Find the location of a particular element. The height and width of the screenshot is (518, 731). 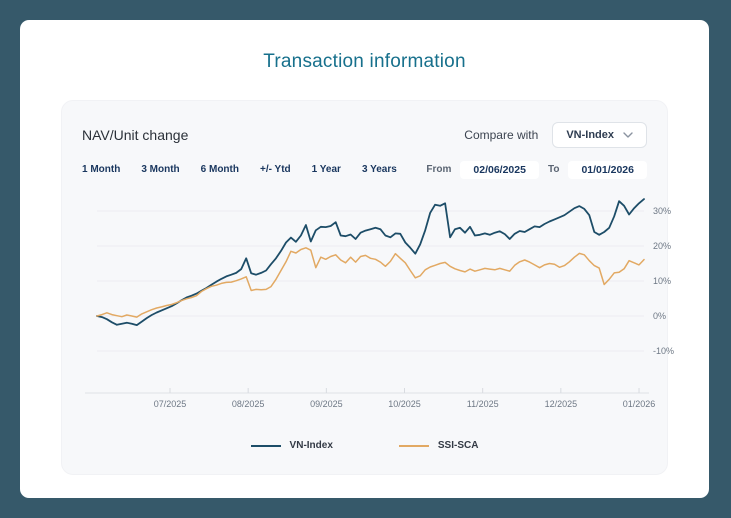

period-tab-3-years: 3 Years is located at coordinates (379, 169).